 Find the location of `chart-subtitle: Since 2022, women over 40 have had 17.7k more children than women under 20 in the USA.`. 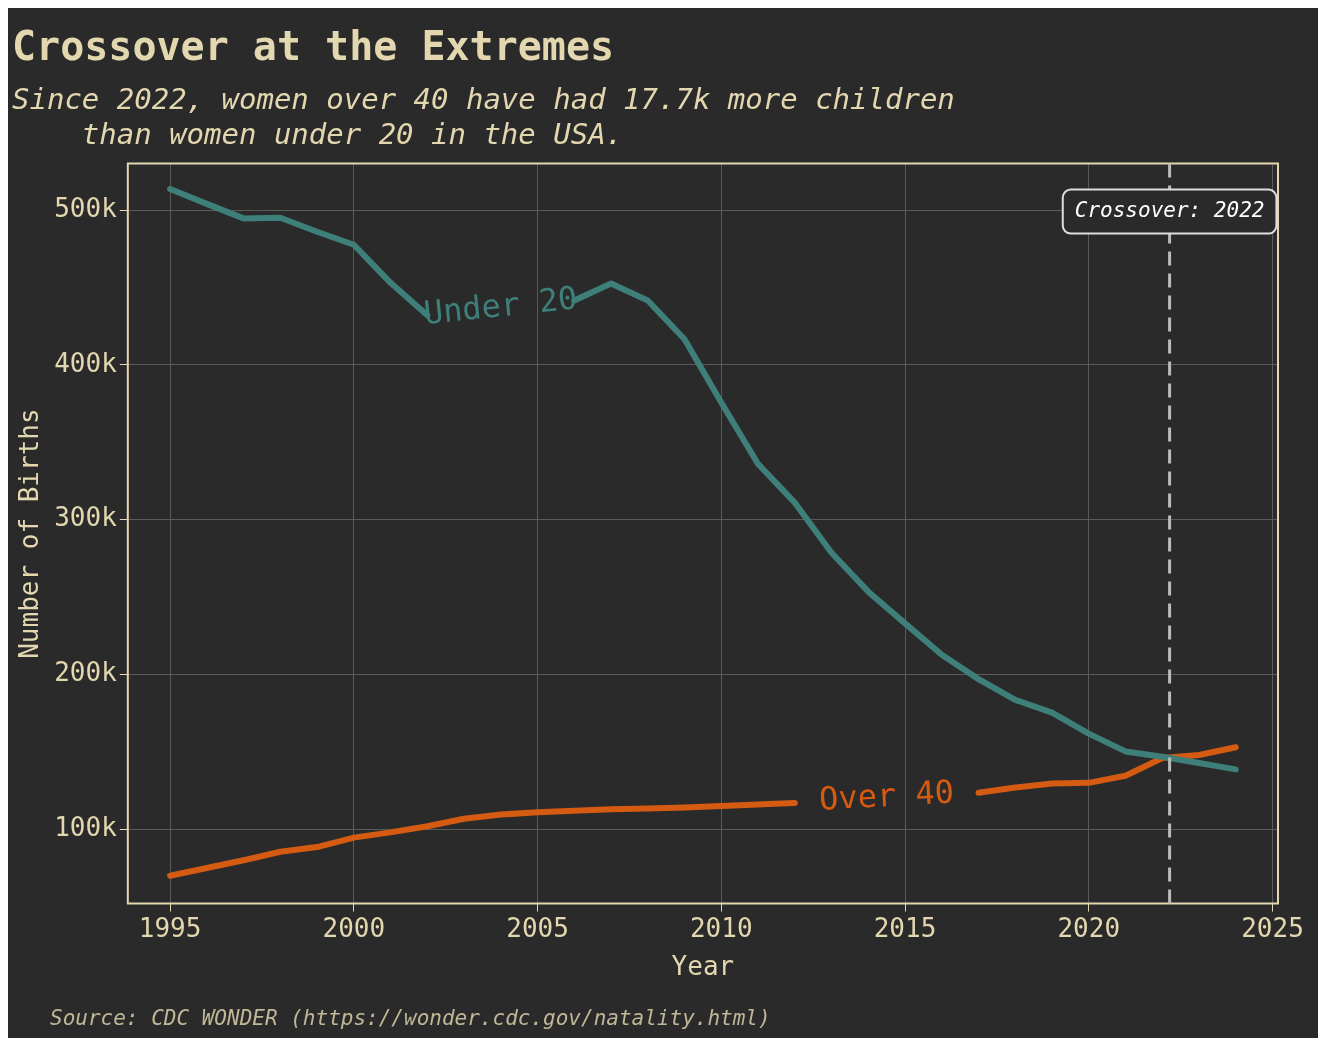

chart-subtitle: Since 2022, women over 40 have had 17.7k more children than women under 20 in the USA. is located at coordinates (483, 116).